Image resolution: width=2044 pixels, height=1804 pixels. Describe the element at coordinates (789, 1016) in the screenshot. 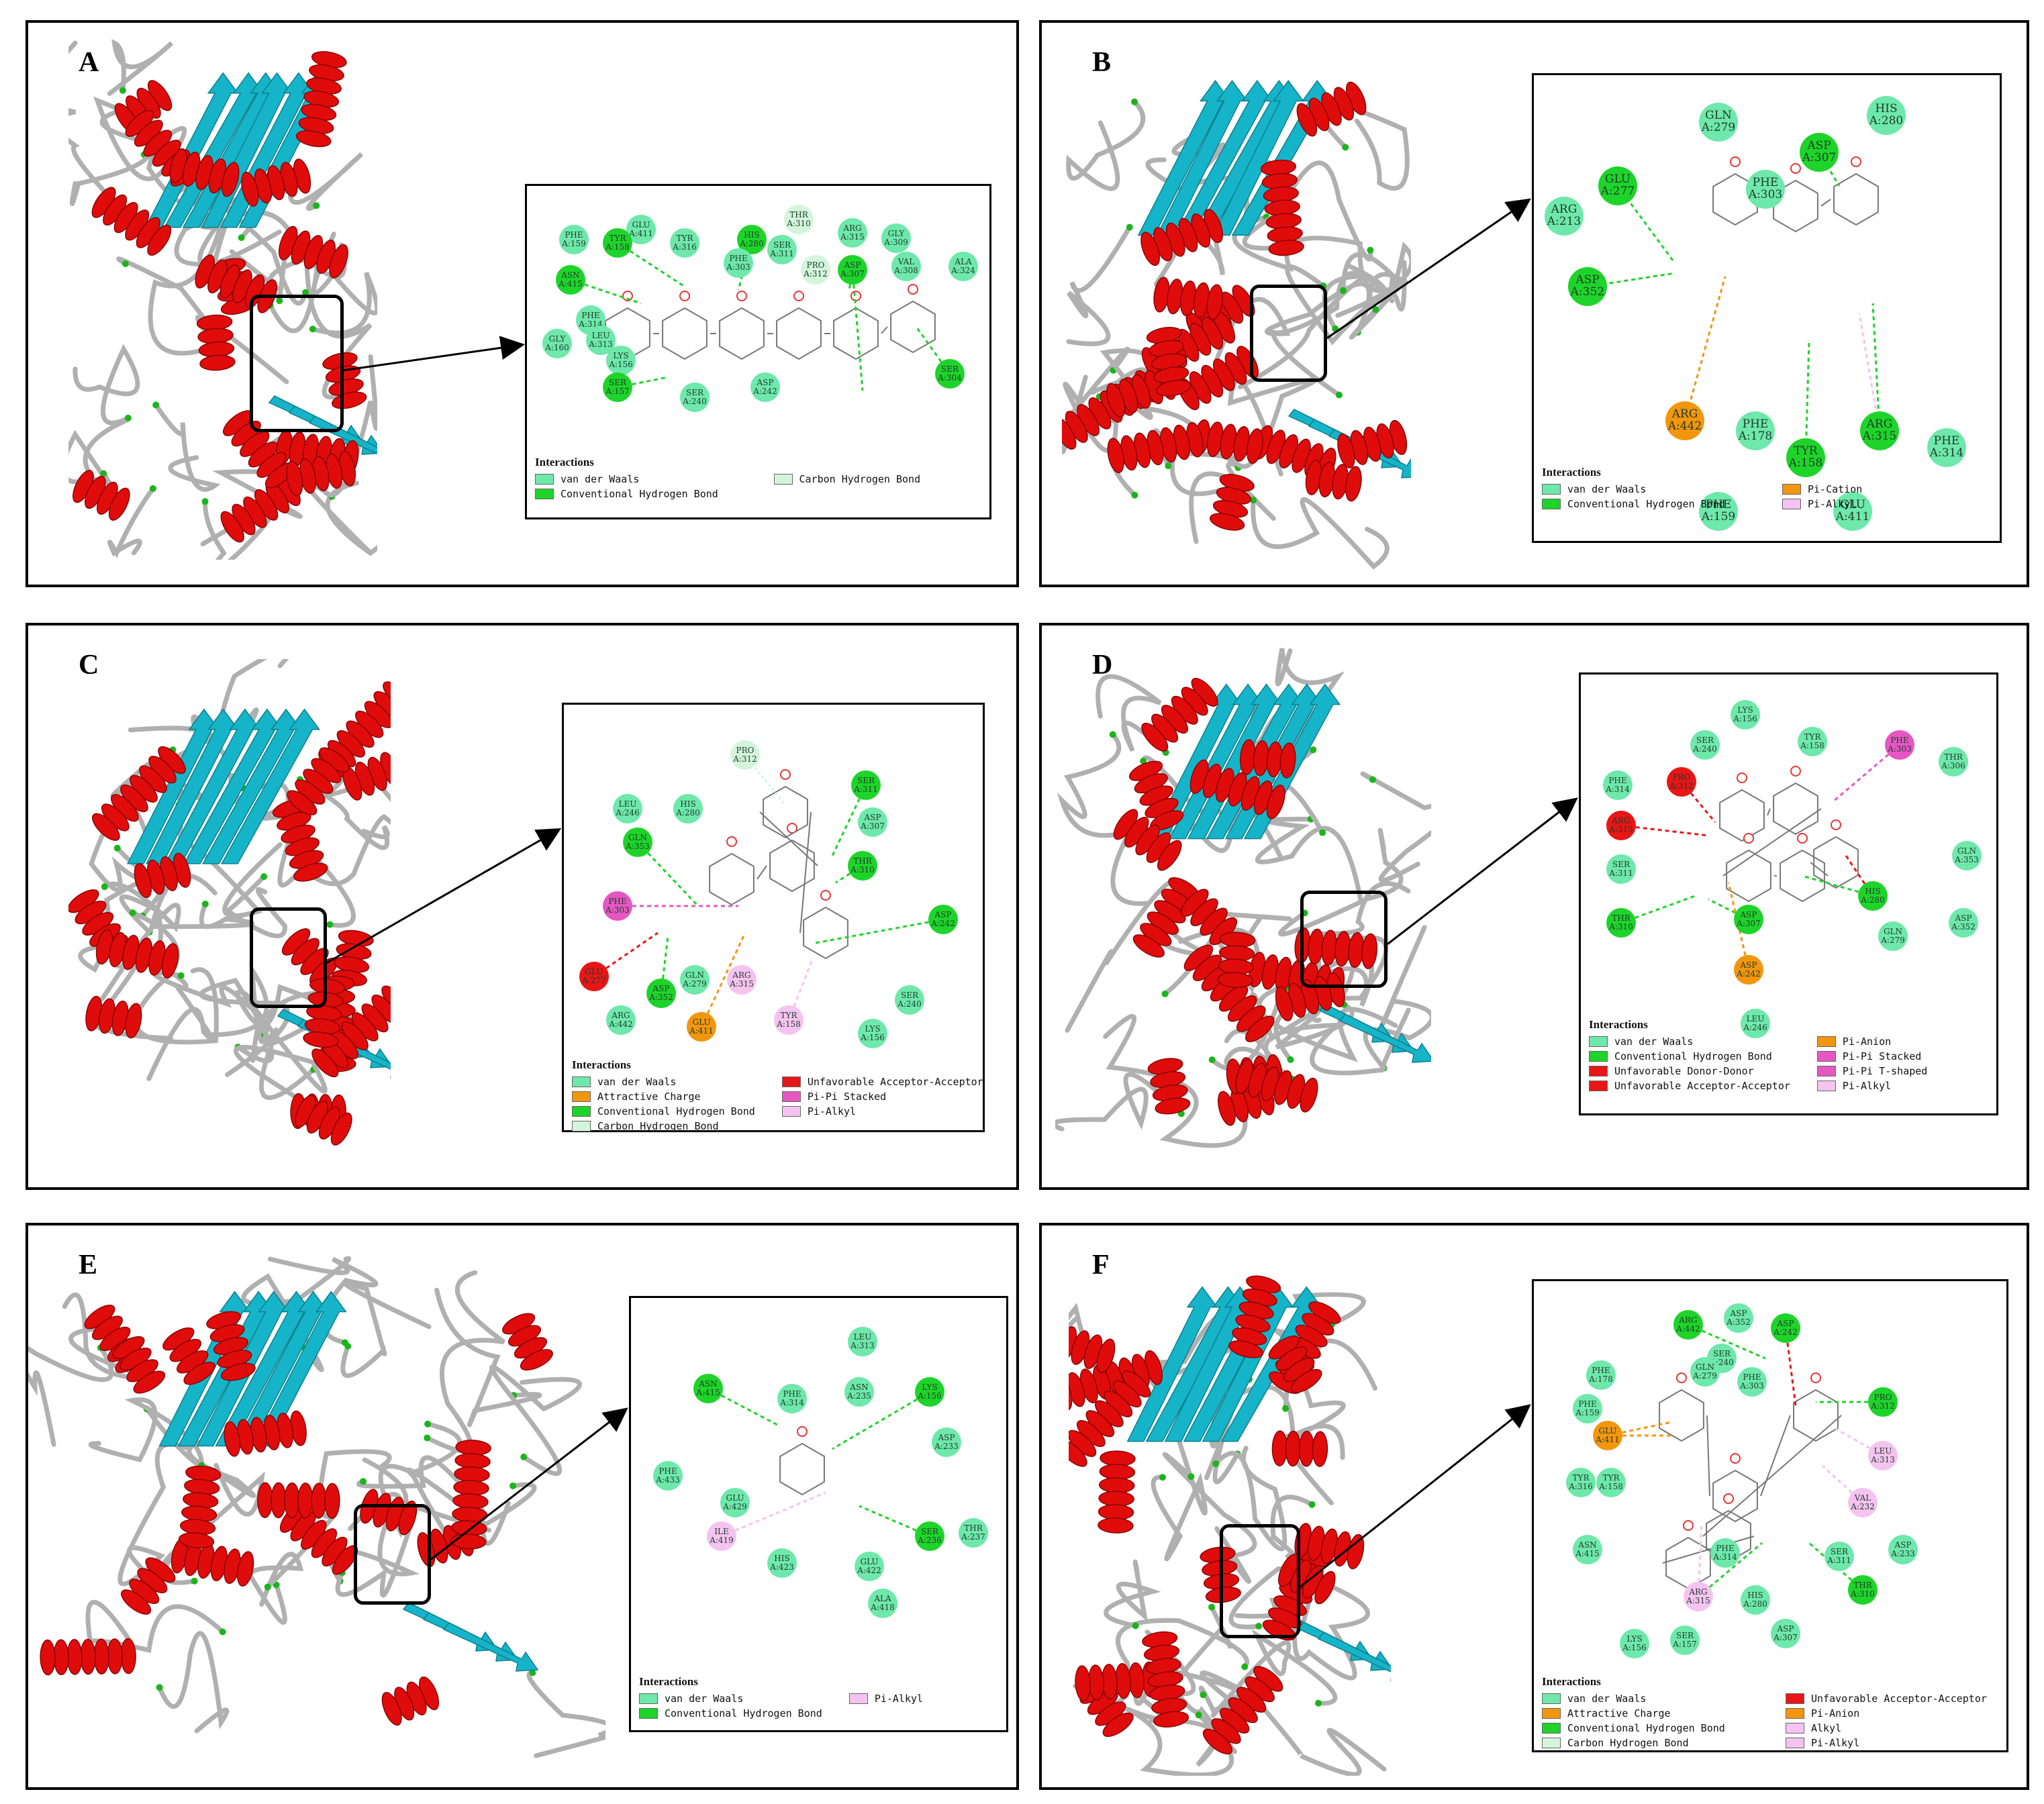

I see `residue-name: TYR` at that location.